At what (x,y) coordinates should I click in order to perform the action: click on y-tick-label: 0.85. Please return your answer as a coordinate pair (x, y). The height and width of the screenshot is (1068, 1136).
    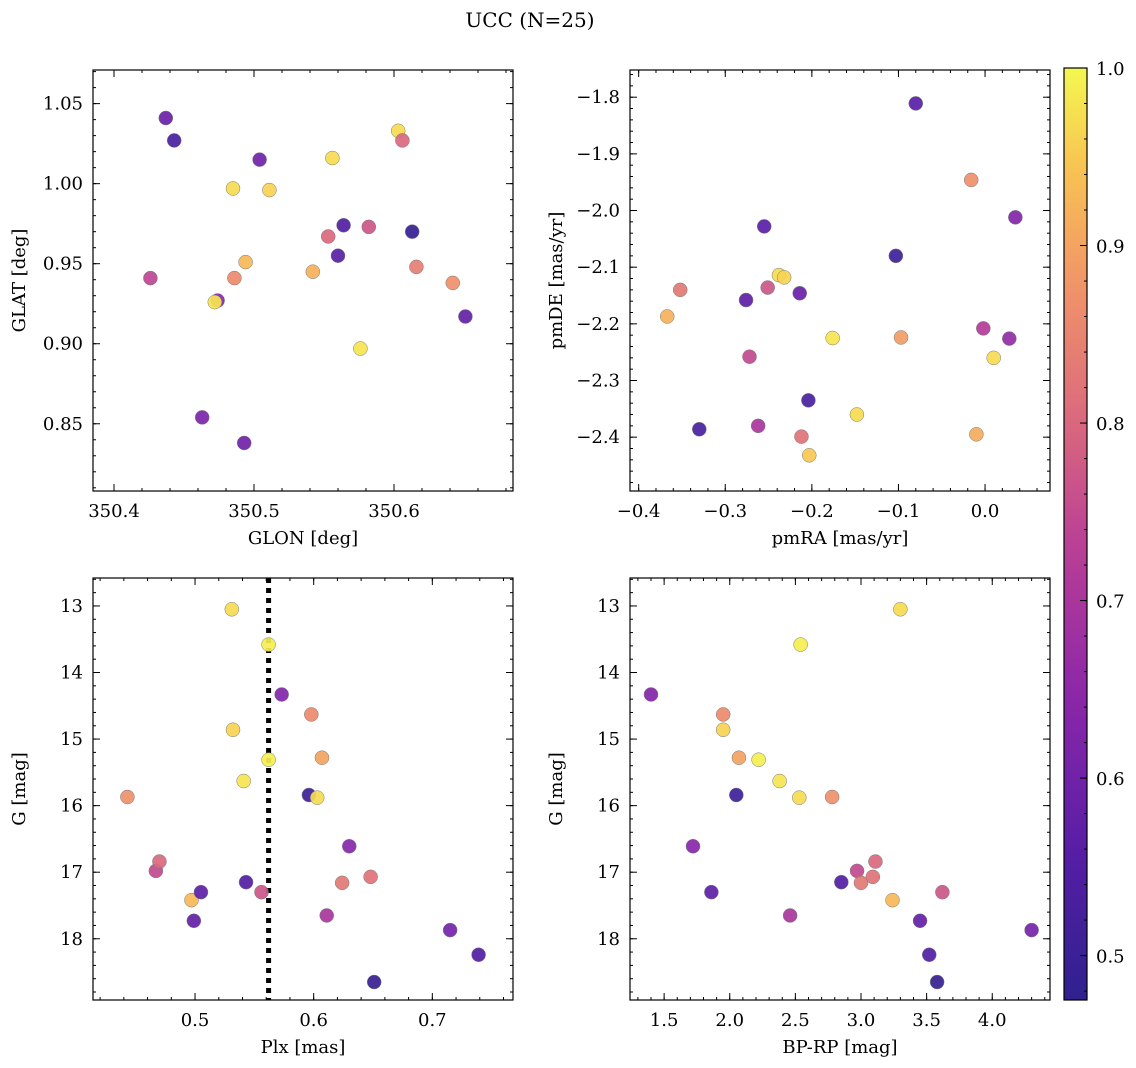
    Looking at the image, I should click on (63, 424).